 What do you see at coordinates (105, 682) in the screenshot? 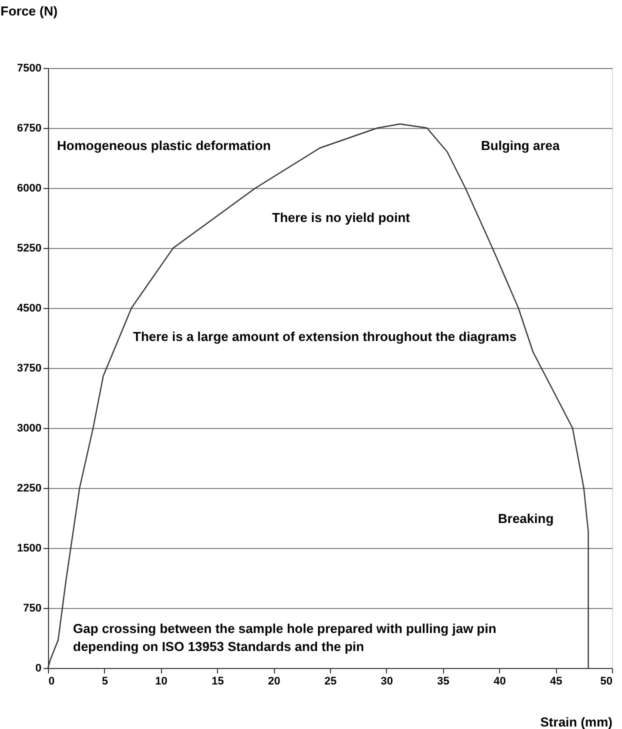
I see `x-tick-label: 5` at bounding box center [105, 682].